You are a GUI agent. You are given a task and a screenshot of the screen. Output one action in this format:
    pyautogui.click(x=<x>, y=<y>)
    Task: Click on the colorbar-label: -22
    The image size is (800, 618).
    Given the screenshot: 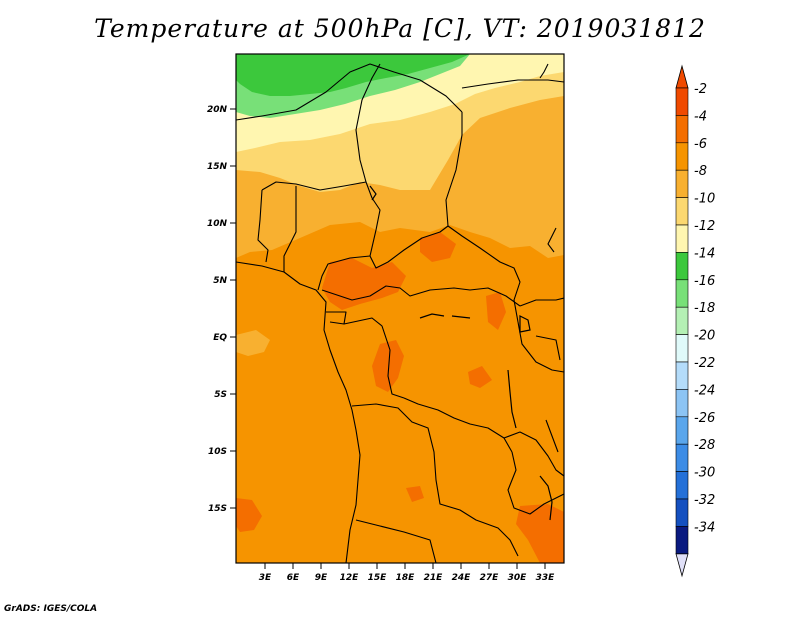 What is the action you would take?
    pyautogui.click(x=704, y=363)
    